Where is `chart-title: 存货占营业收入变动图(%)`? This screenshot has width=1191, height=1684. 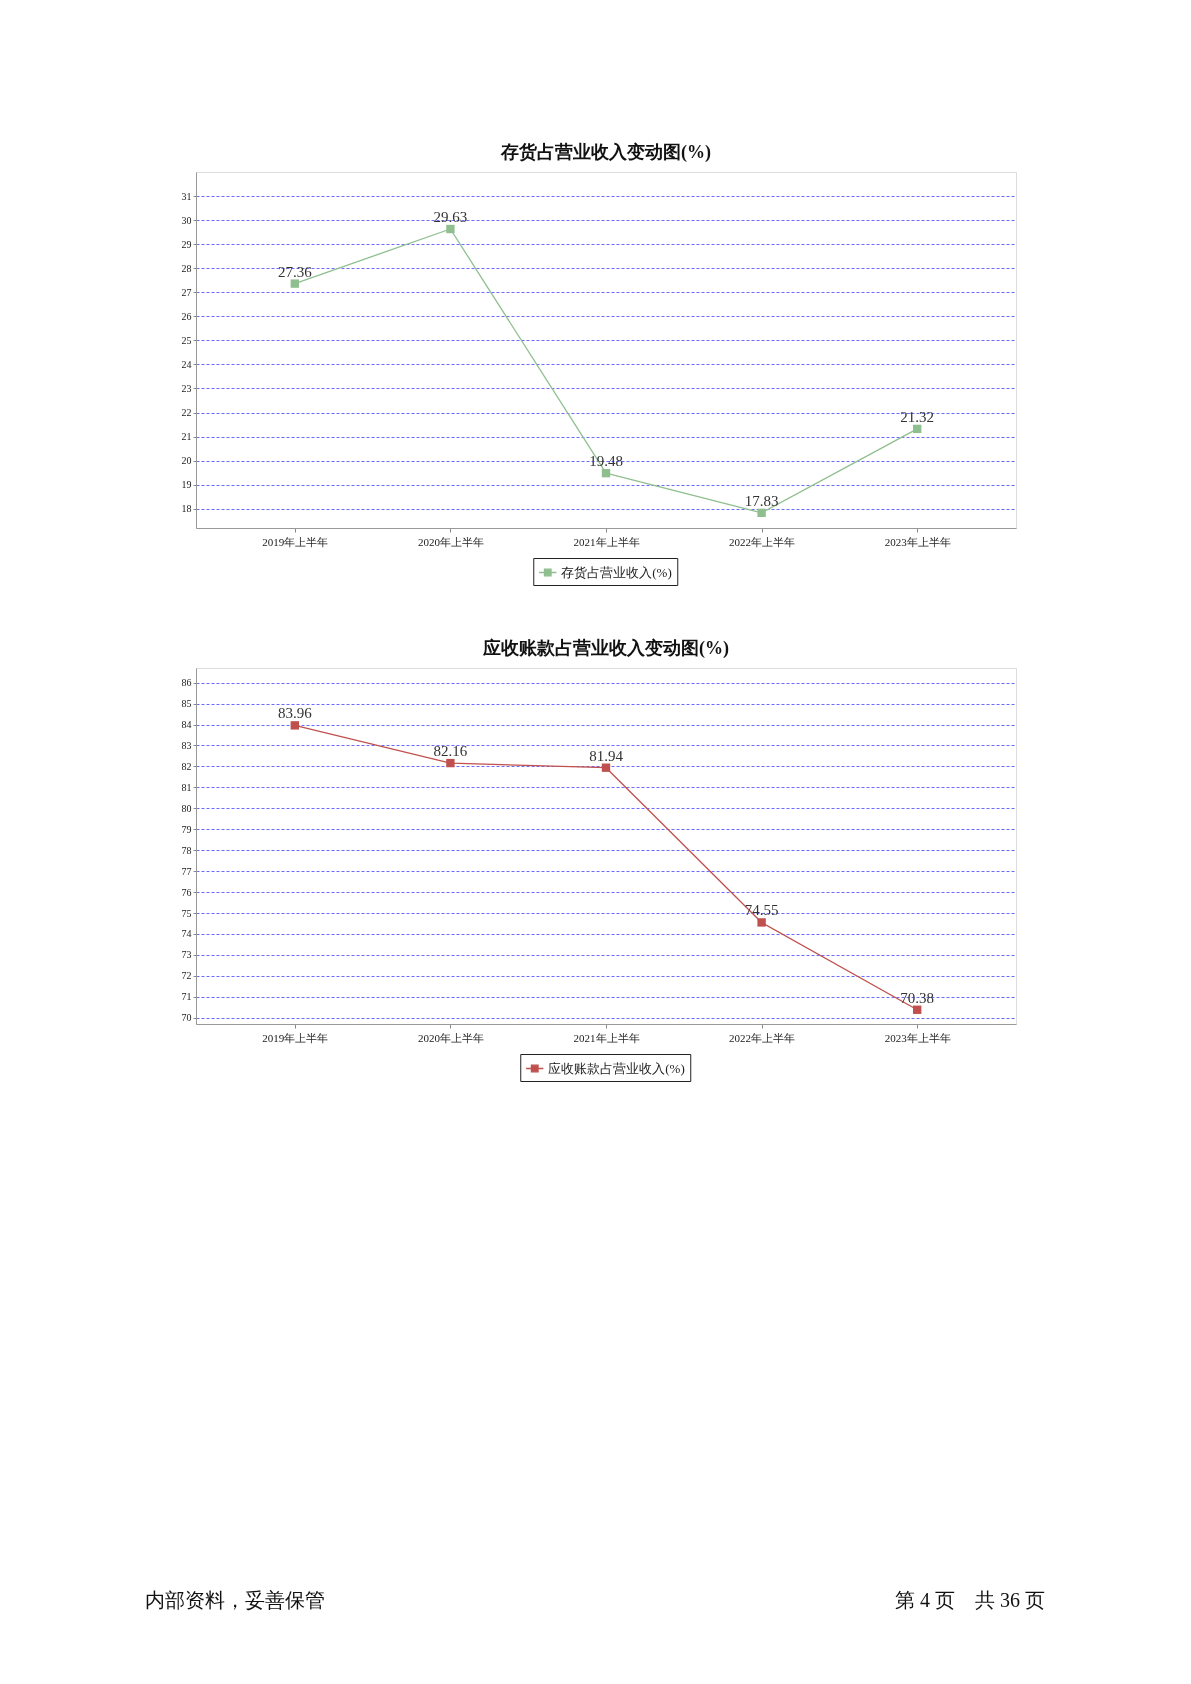 chart-title: 存货占营业收入变动图(%) is located at coordinates (605, 152).